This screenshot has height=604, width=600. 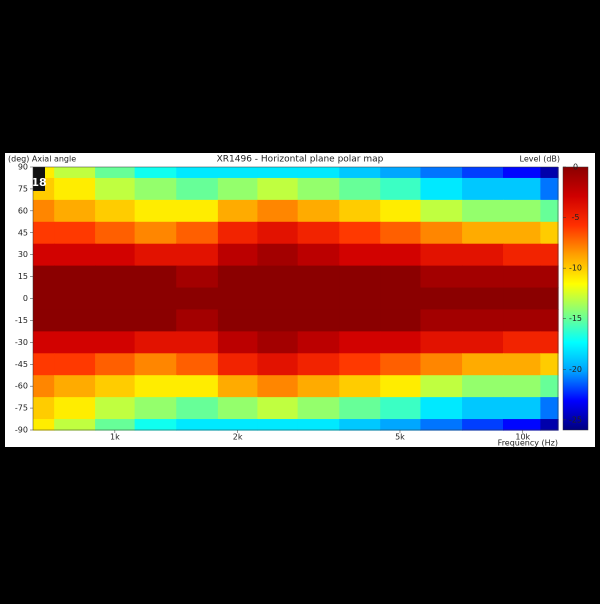 What do you see at coordinates (300, 160) in the screenshot?
I see `chart-title: XR1496 - Horizontal plane polar map` at bounding box center [300, 160].